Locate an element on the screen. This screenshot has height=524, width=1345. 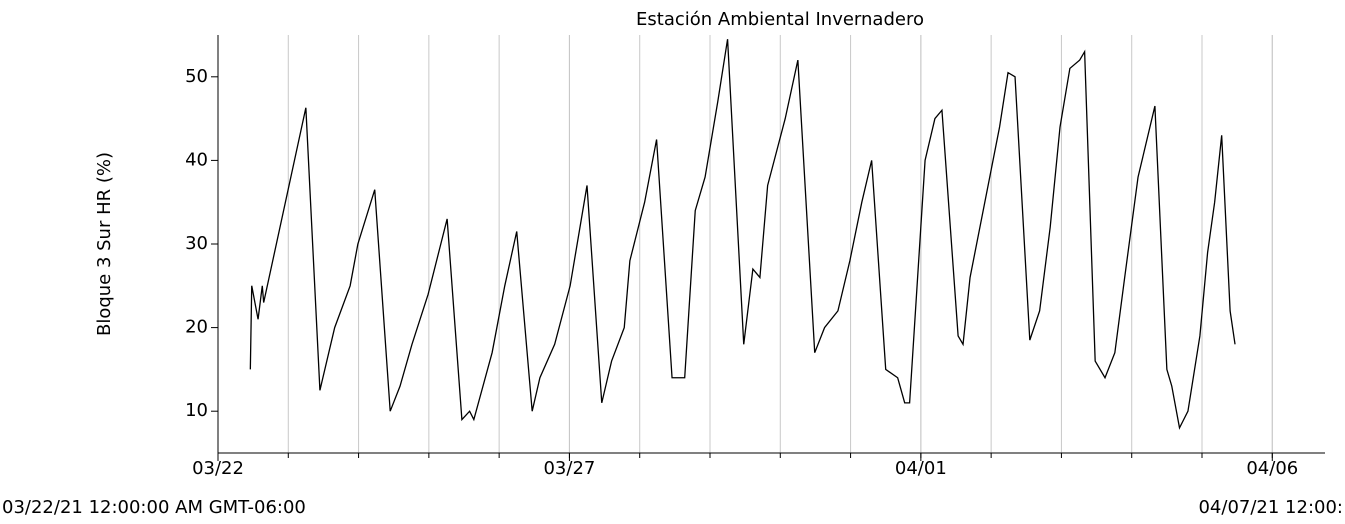
y-tick-label: 50 is located at coordinates (196, 76).